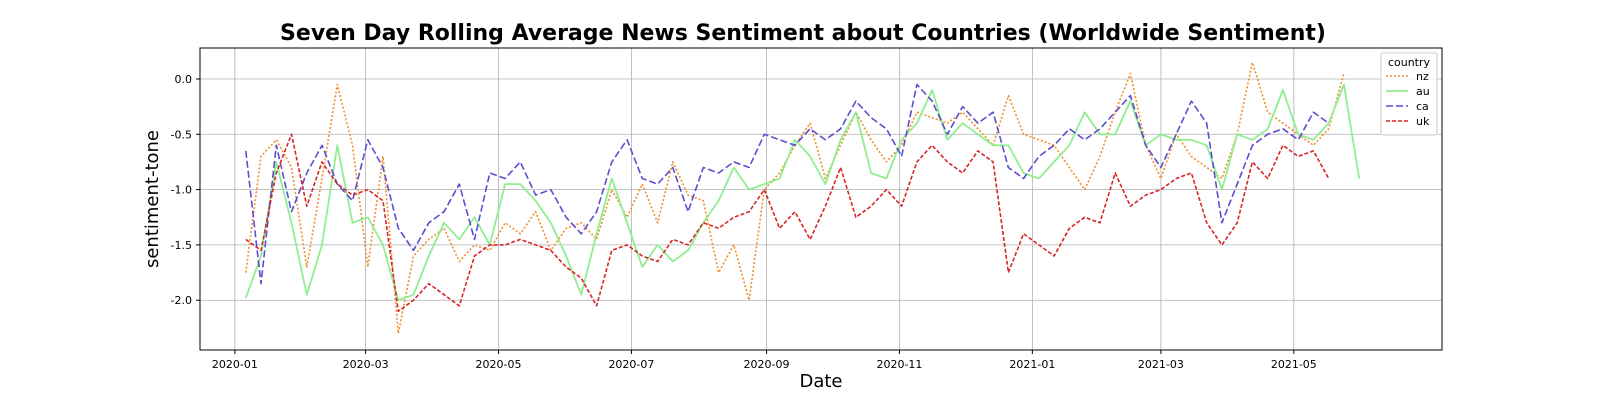  What do you see at coordinates (235, 364) in the screenshot?
I see `x-tick-label: 2020-01` at bounding box center [235, 364].